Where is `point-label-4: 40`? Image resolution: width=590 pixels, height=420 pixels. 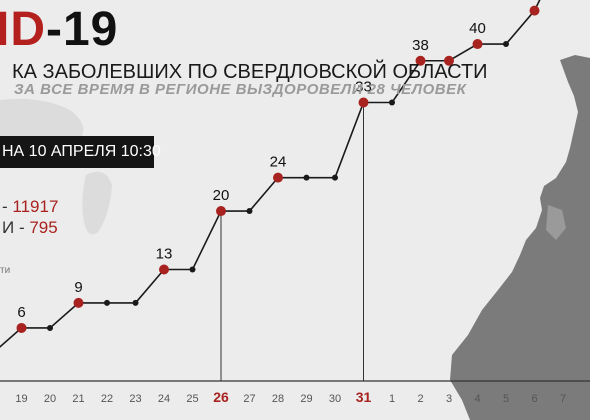 point-label-4: 40 is located at coordinates (477, 28).